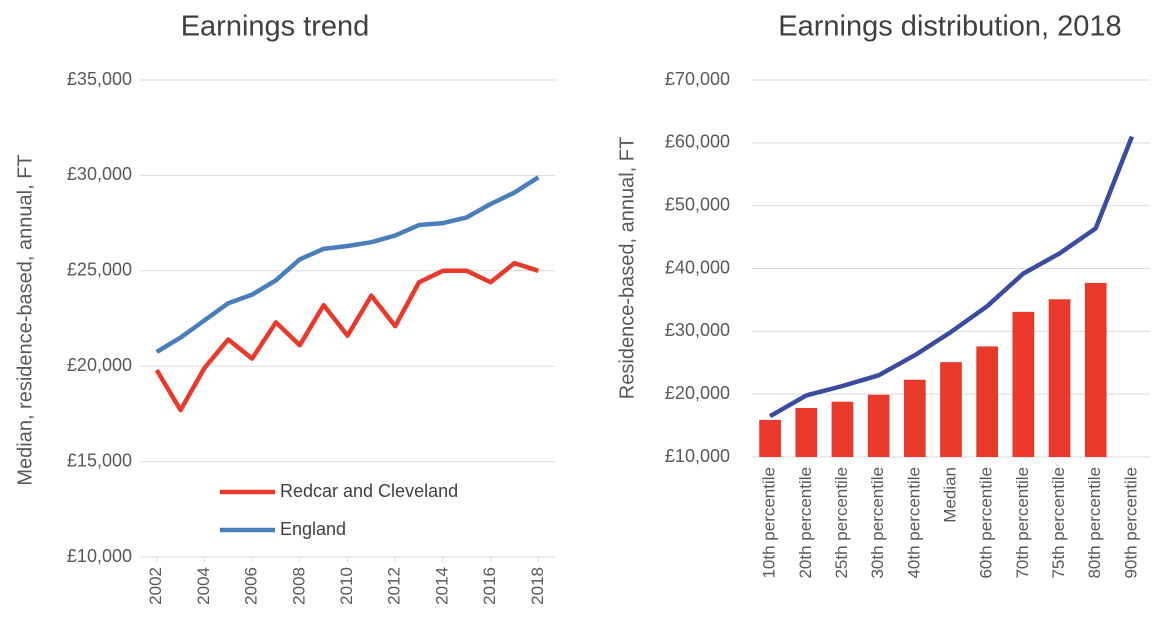 This screenshot has width=1155, height=626. I want to click on y-tick-label: £40,000, so click(697, 267).